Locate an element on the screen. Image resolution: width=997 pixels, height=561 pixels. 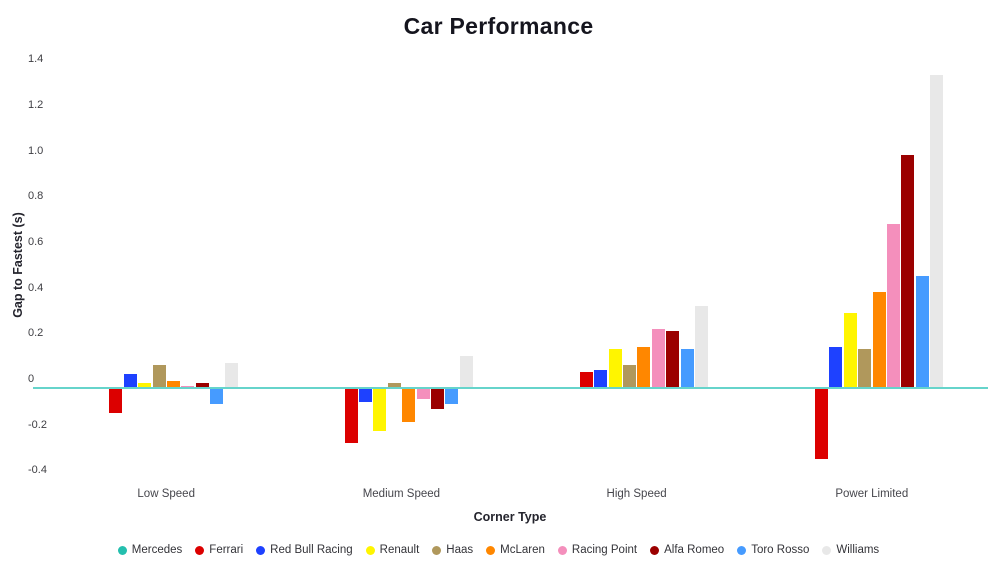
legend-dot-toro-rosso is located at coordinates (742, 550).